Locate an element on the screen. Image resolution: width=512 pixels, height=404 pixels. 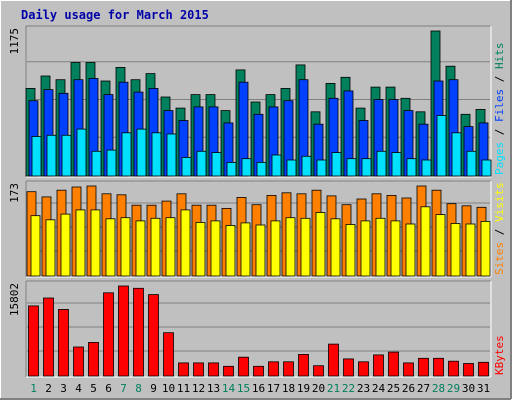
day-label: 28 is located at coordinates (438, 388).